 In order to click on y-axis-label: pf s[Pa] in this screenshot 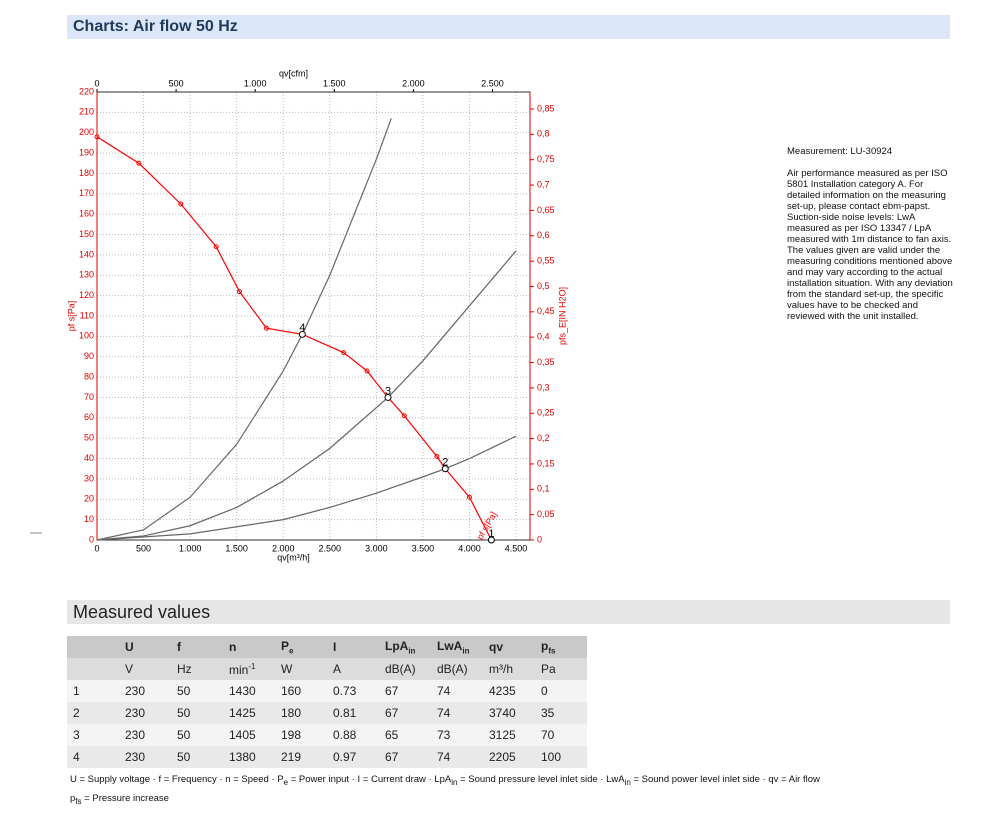, I will do `click(71, 316)`.